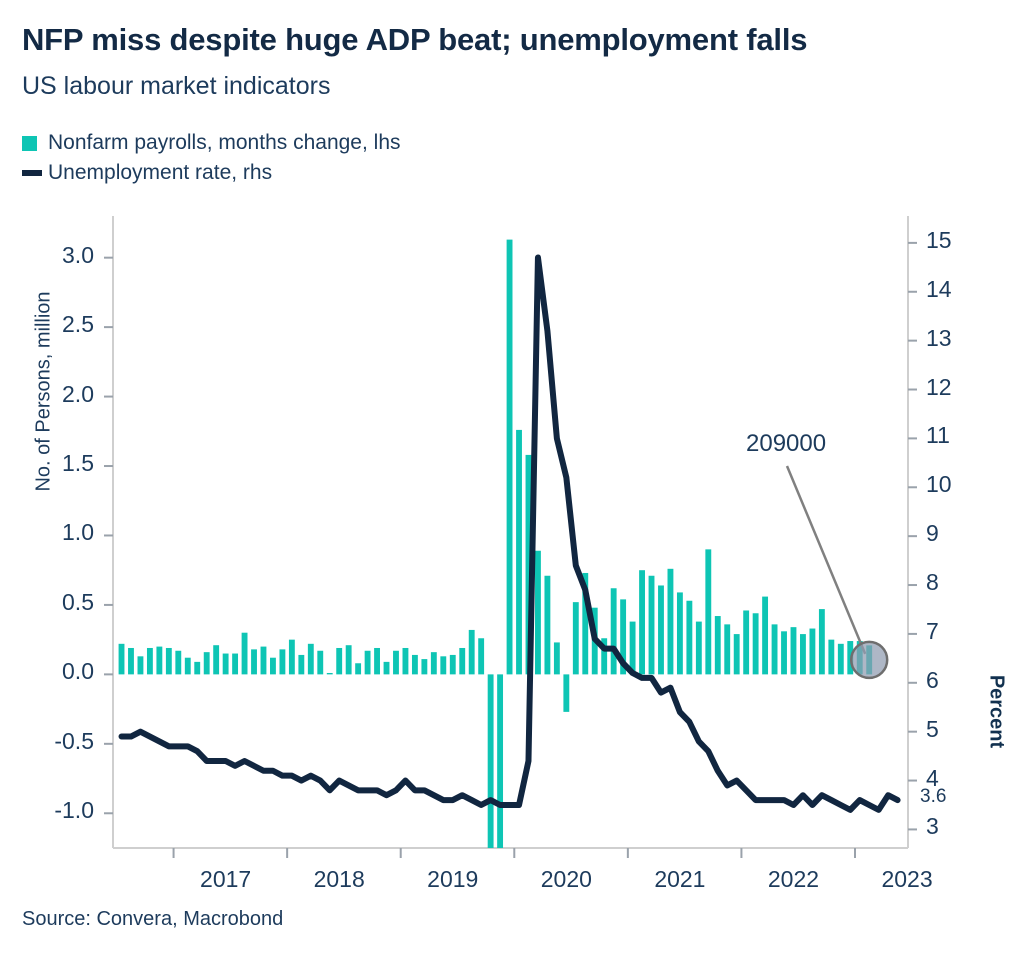 The height and width of the screenshot is (958, 1024). I want to click on right-axis-tick-label: 7, so click(932, 630).